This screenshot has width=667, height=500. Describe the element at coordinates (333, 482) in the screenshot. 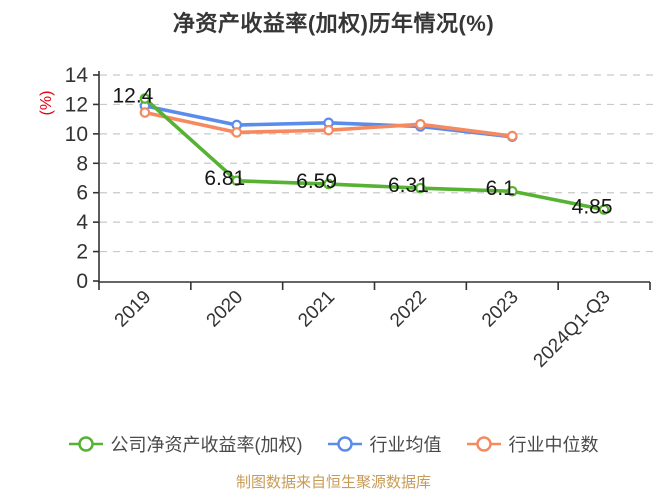

I see `data-source-note: 制图数据来自恒生聚源数据库` at that location.